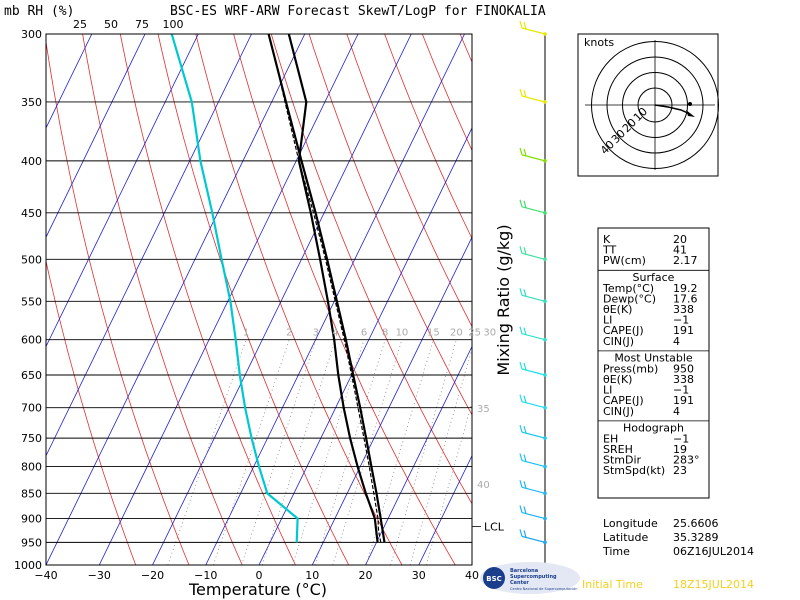 This screenshot has width=800, height=600. Describe the element at coordinates (31, 542) in the screenshot. I see `pressure-label: 950` at that location.